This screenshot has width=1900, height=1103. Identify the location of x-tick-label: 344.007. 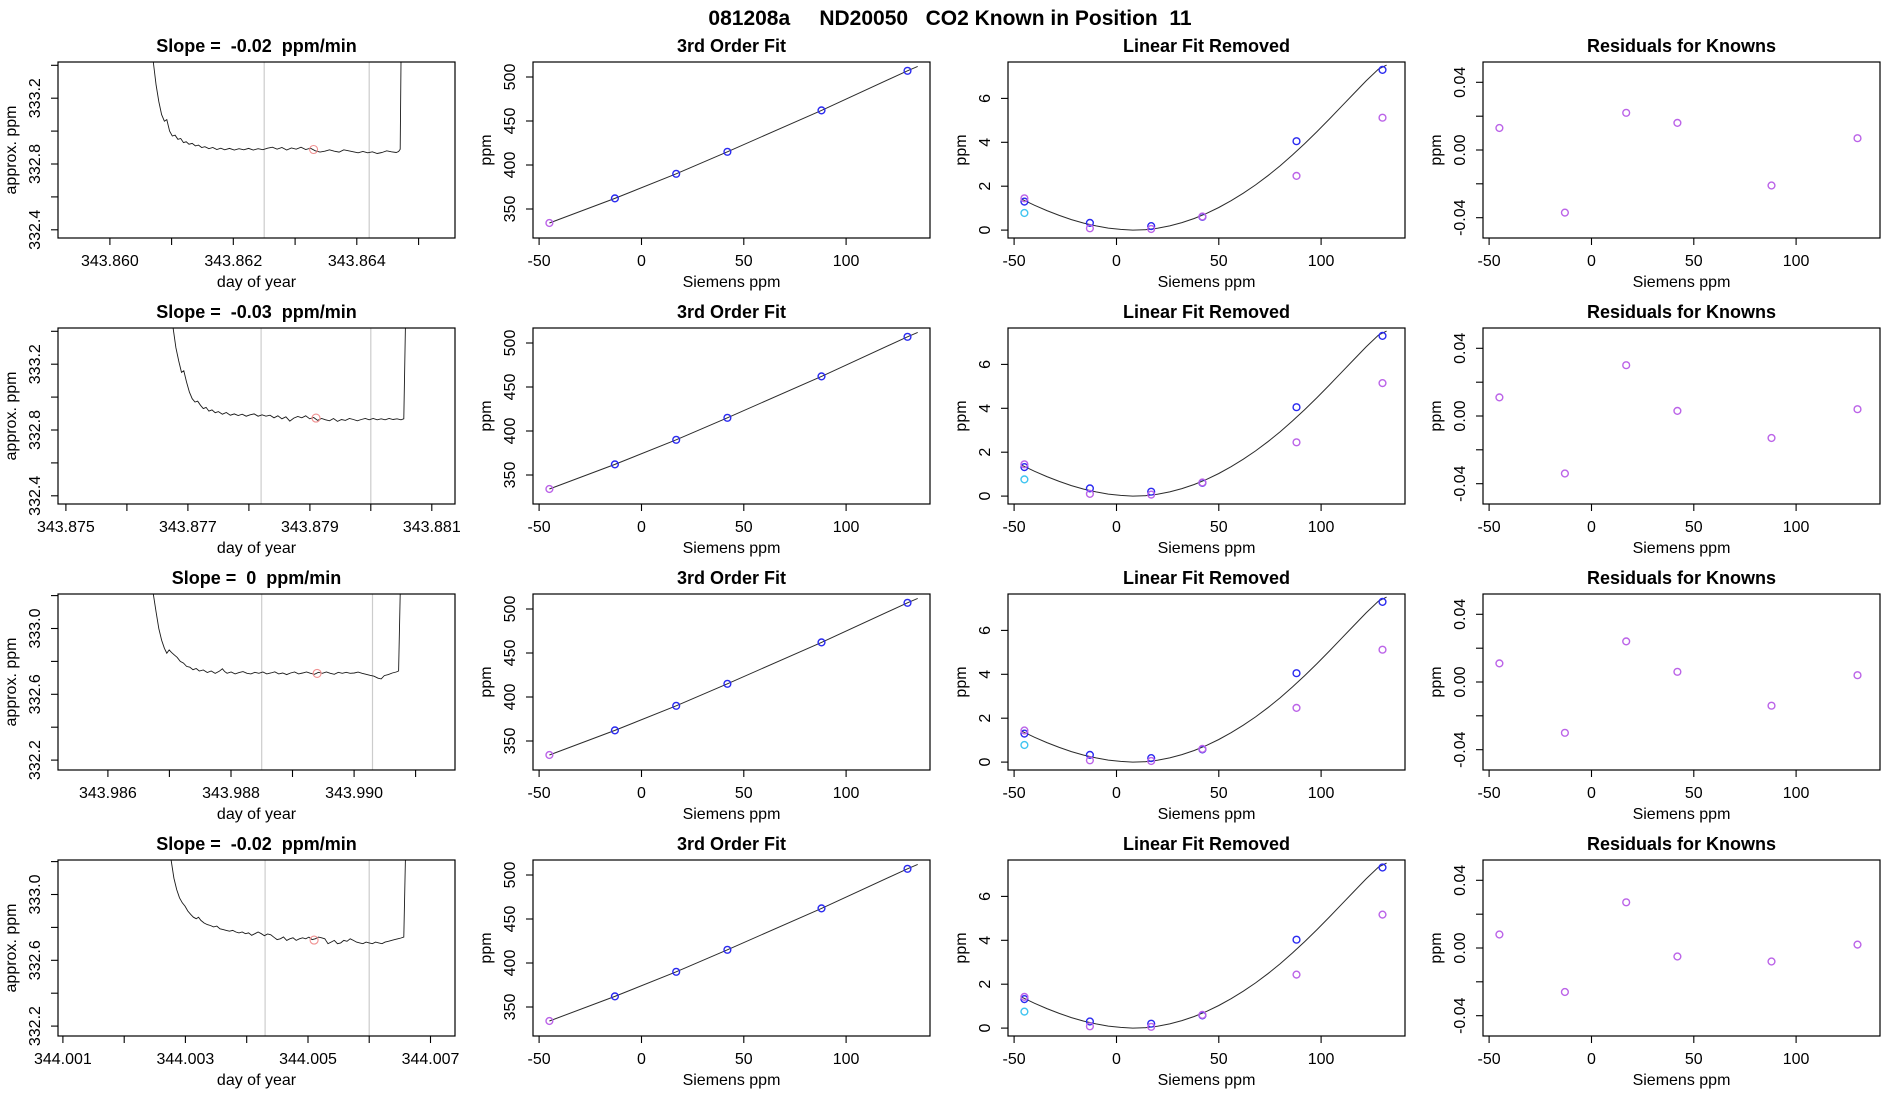
(431, 1059).